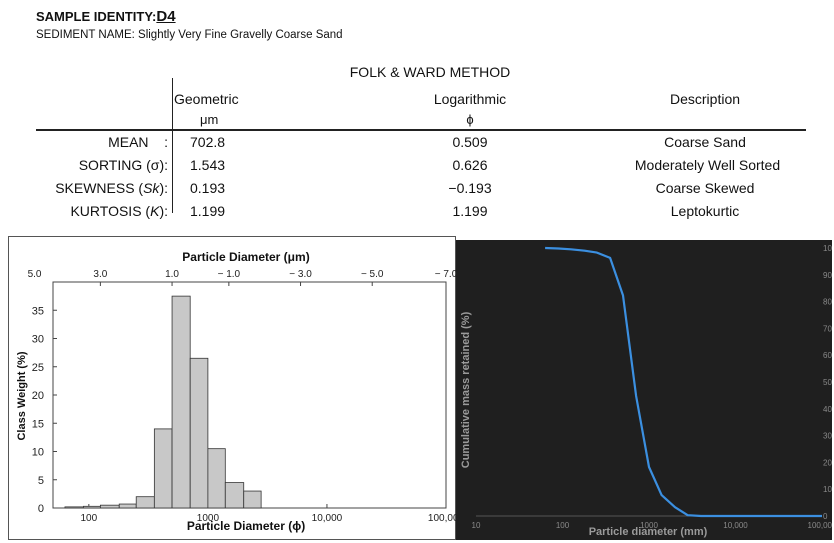 The image size is (834, 543). I want to click on top-tick-label: − 1.0, so click(229, 274).